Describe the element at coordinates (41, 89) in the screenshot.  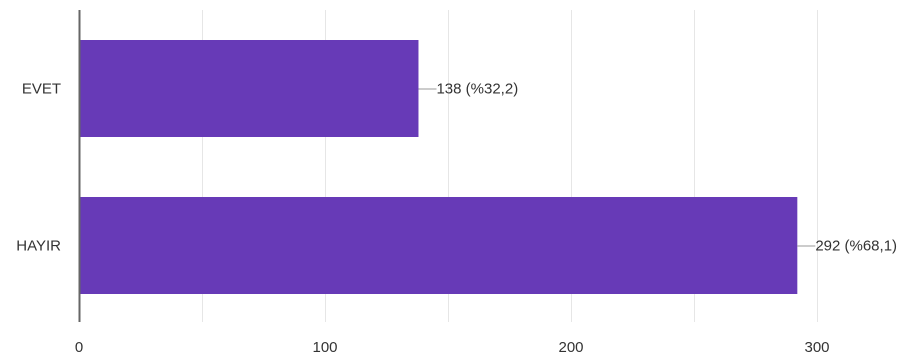
I see `category-label: EVET` at that location.